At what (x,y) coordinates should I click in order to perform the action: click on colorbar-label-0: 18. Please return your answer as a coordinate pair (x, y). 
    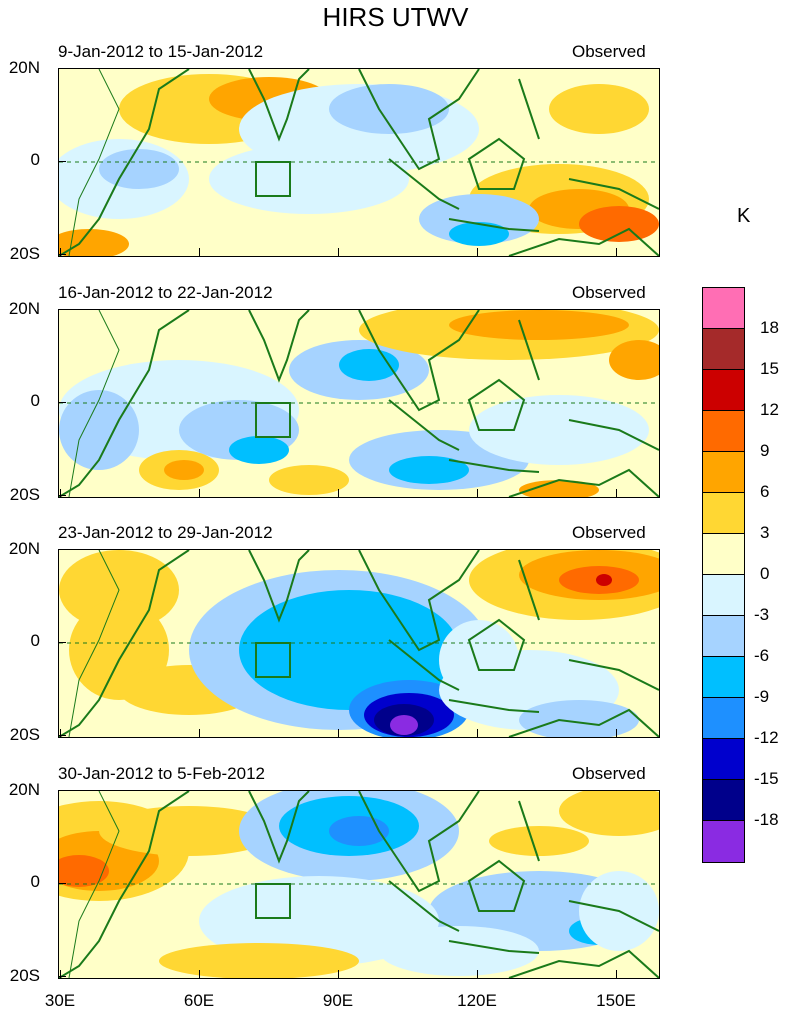
    Looking at the image, I should click on (769, 327).